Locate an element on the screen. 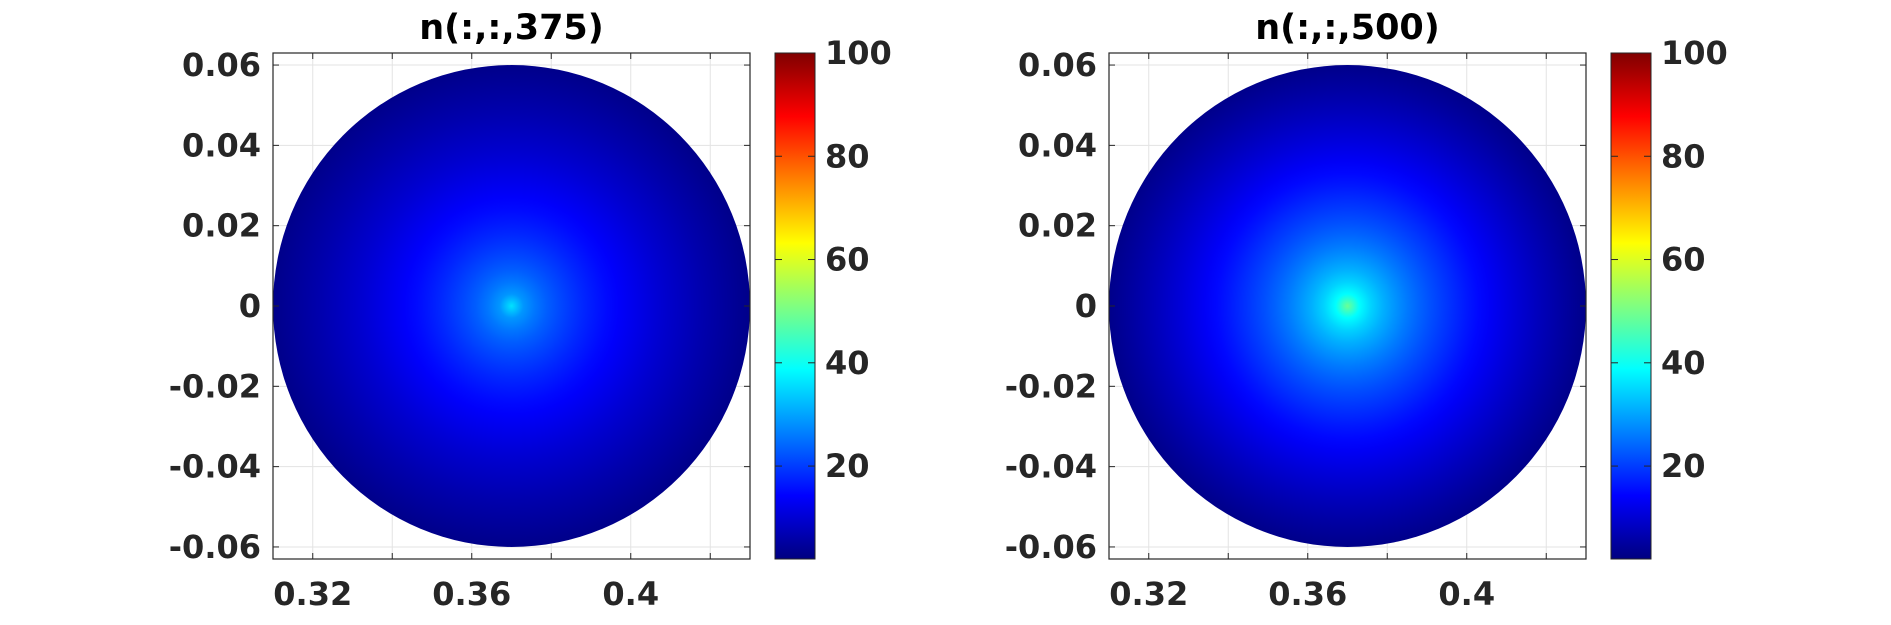 Image resolution: width=1891 pixels, height=625 pixels. chart-title: n(:,:,375) is located at coordinates (511, 28).